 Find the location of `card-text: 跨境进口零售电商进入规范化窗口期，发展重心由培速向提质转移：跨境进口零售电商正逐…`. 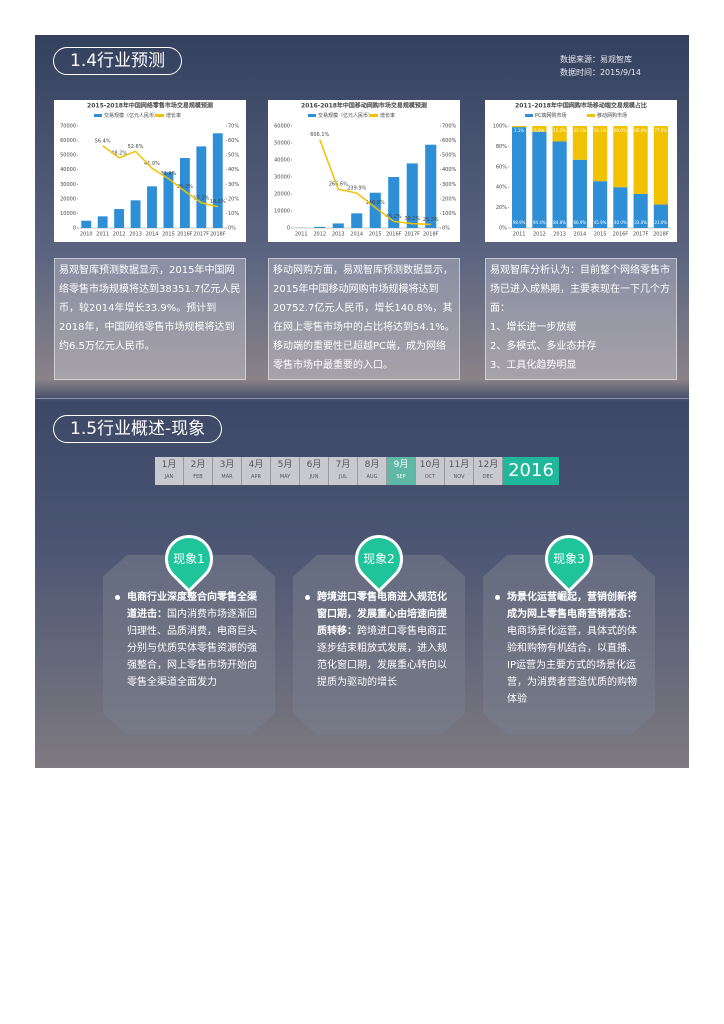

card-text: 跨境进口零售电商进入规范化窗口期，发展重心由培速向提质转移：跨境进口零售电商正逐… is located at coordinates (379, 640).